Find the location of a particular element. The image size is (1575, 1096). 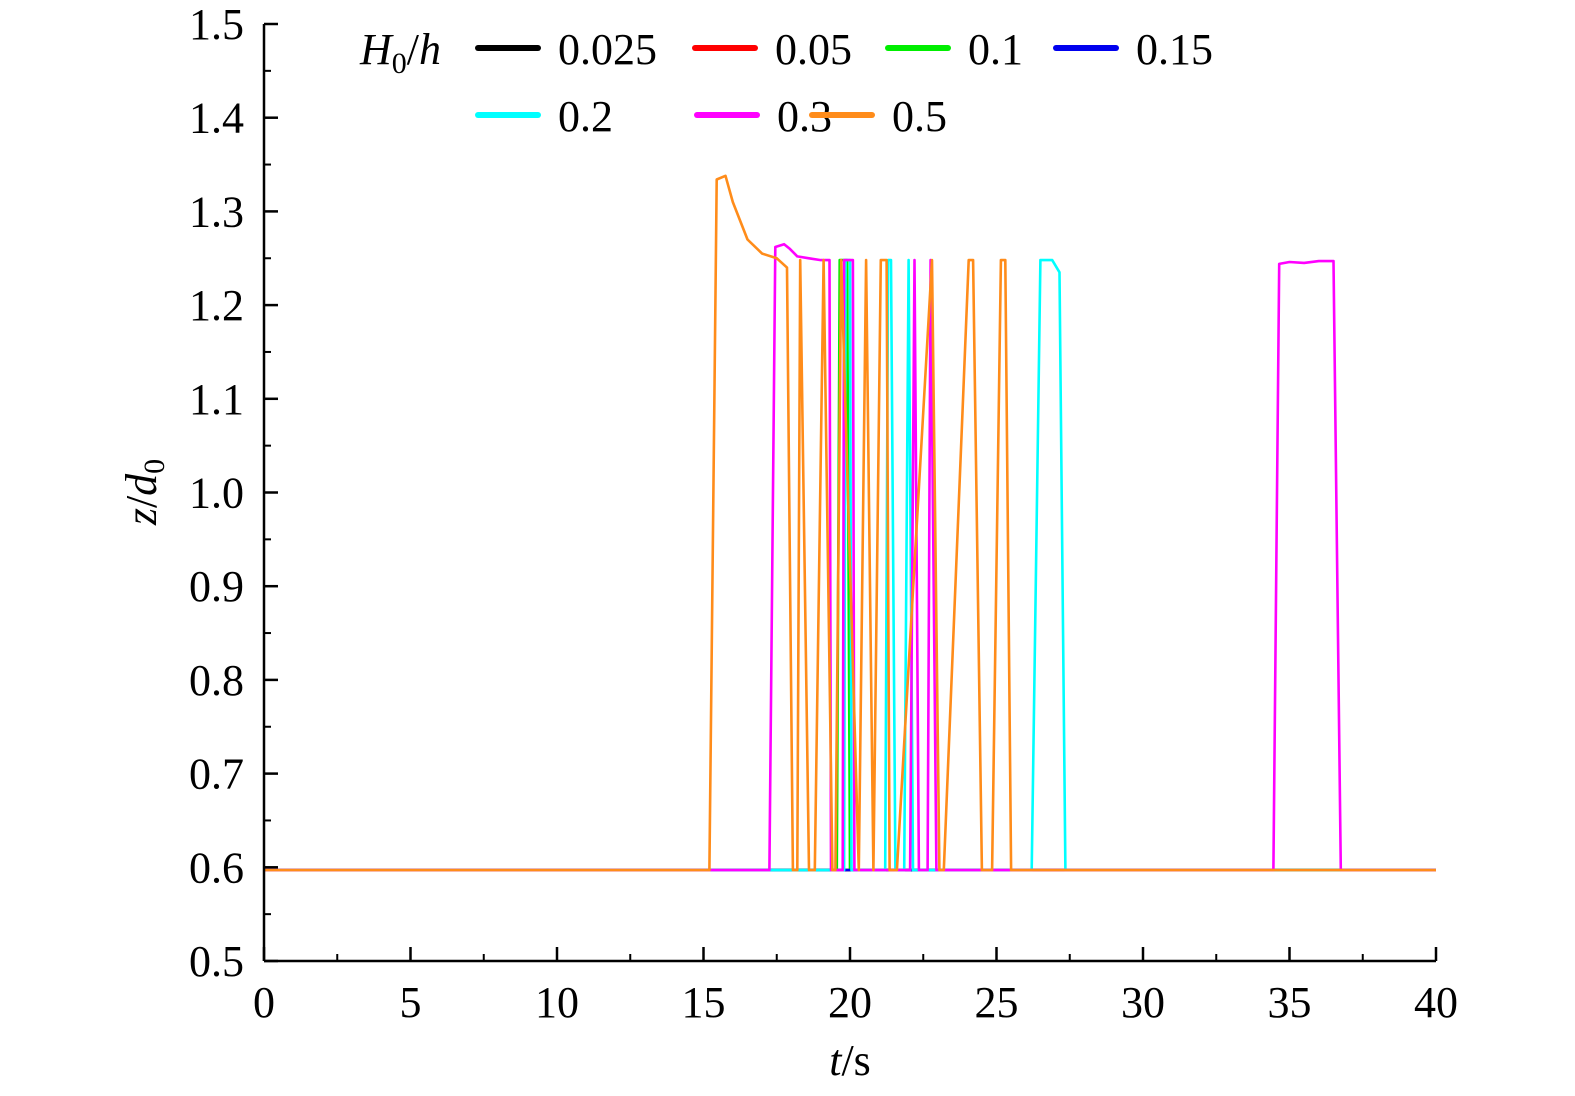

y-tick-label: 0.7 is located at coordinates (216, 774).